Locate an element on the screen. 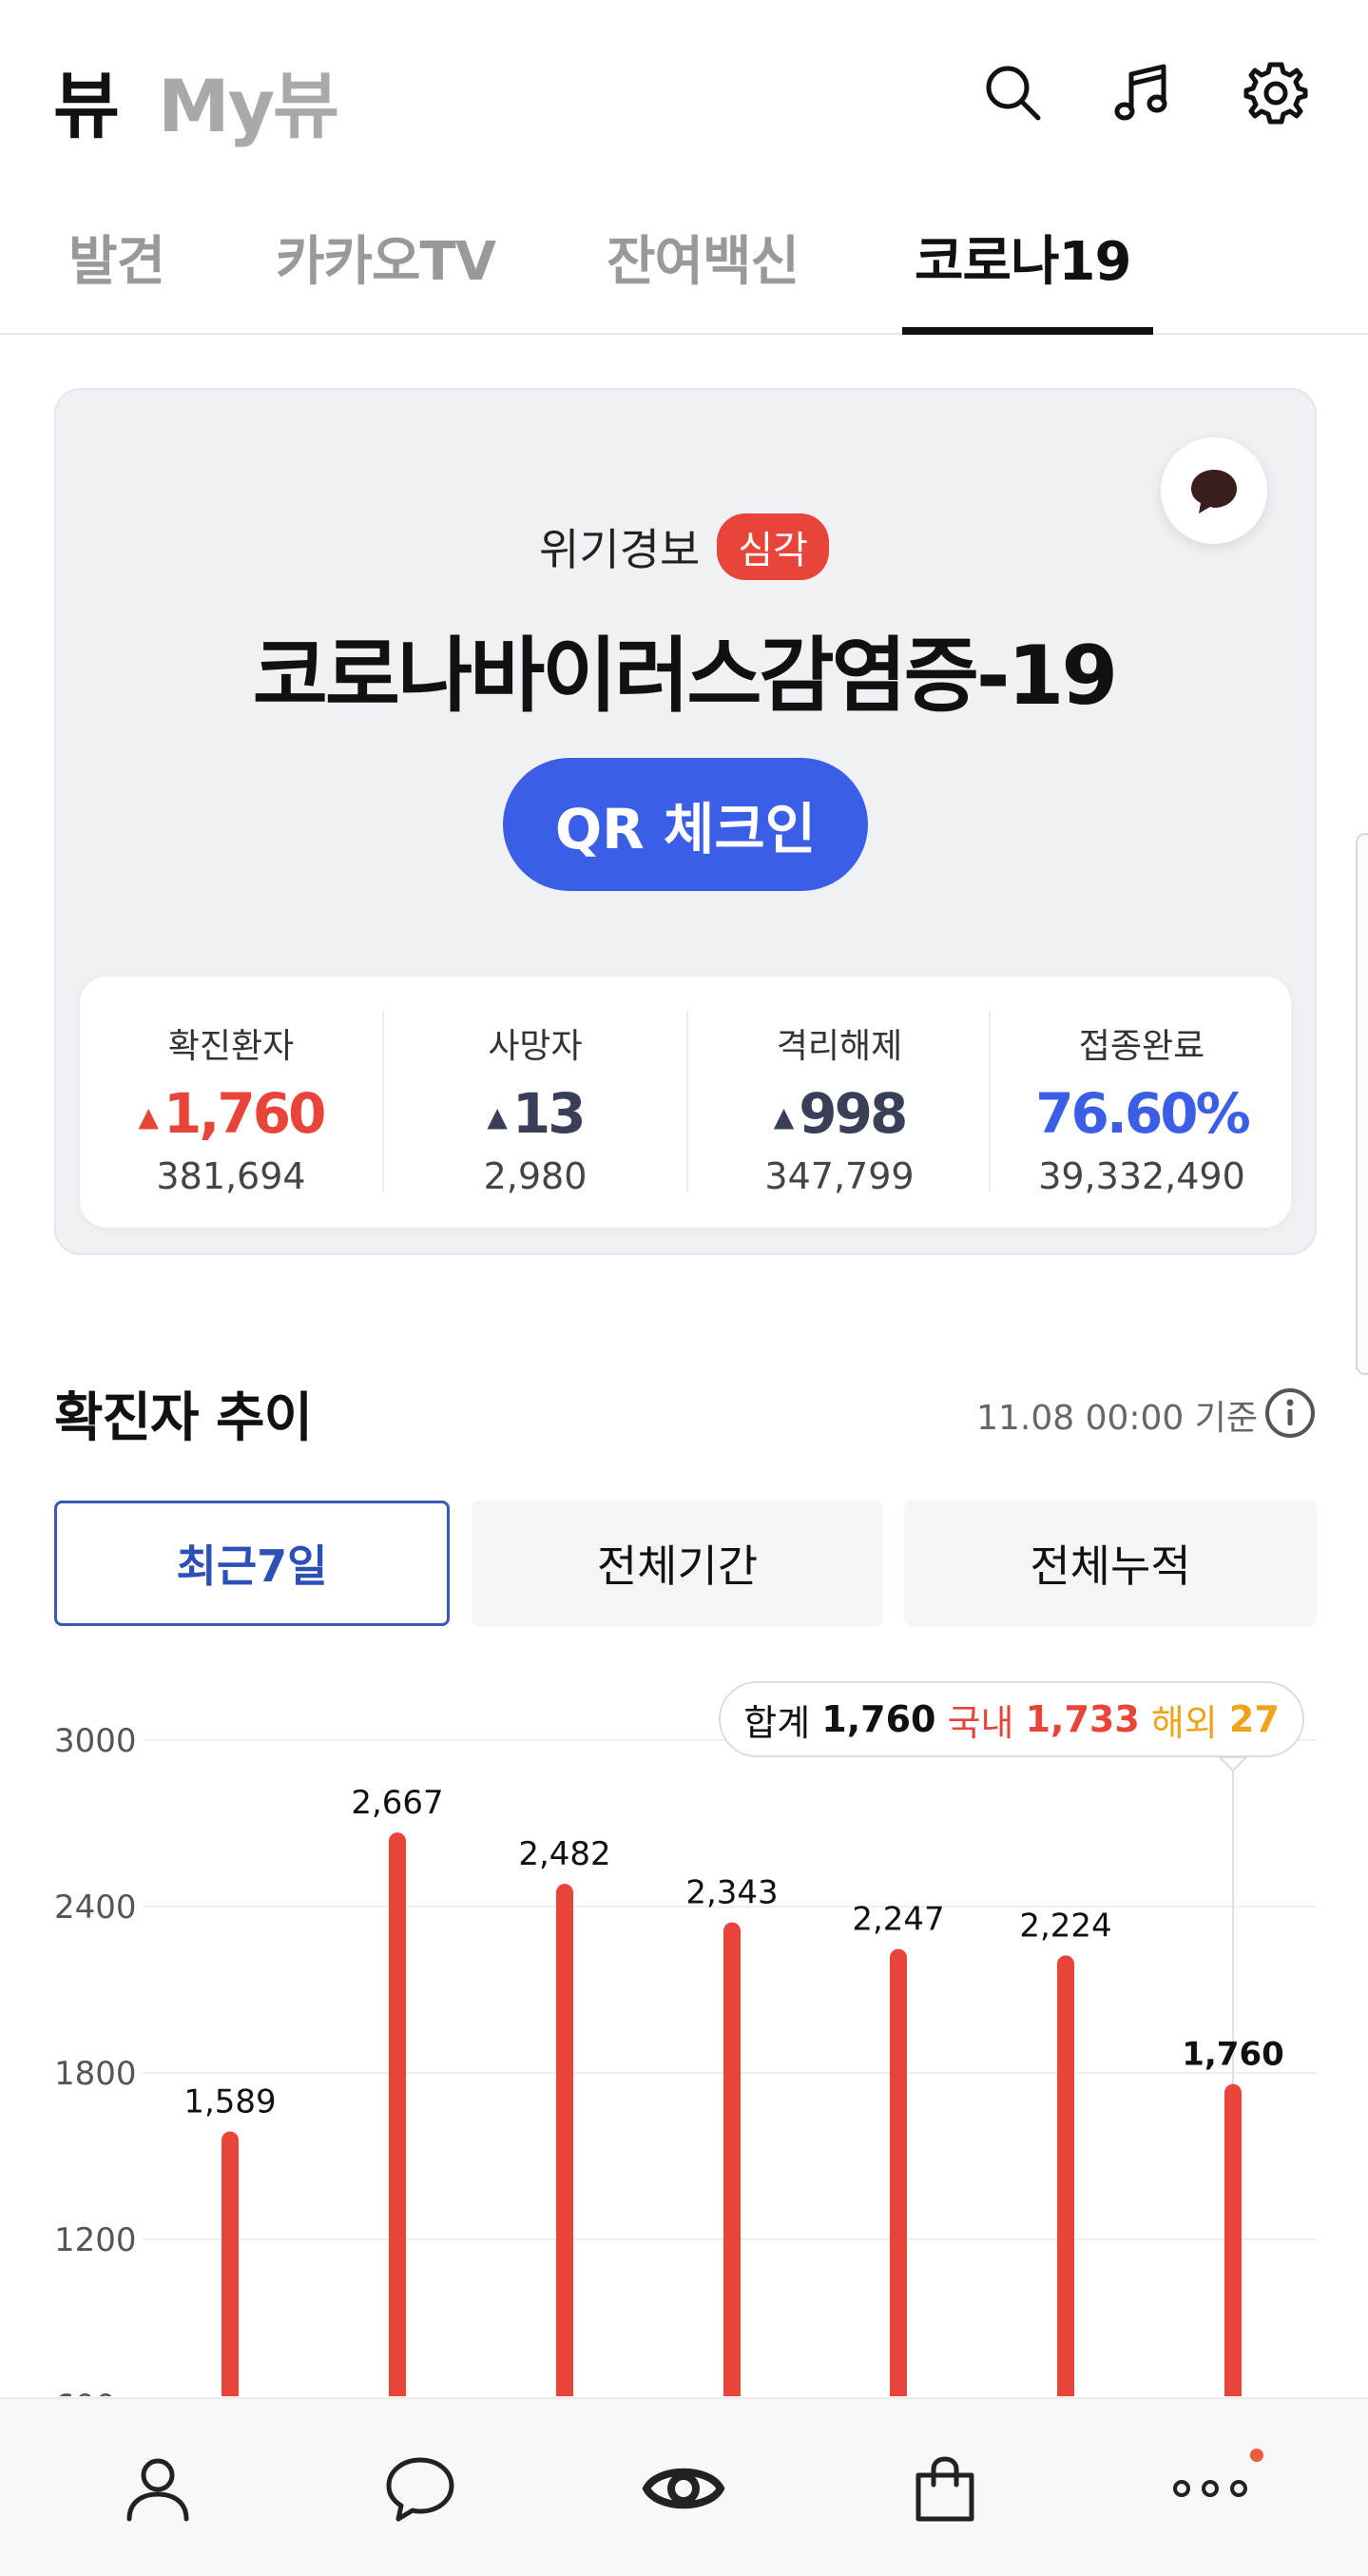 The height and width of the screenshot is (2576, 1368). stat-vaccinated: 접종완료 76.60% 39,332,490 is located at coordinates (1142, 1102).